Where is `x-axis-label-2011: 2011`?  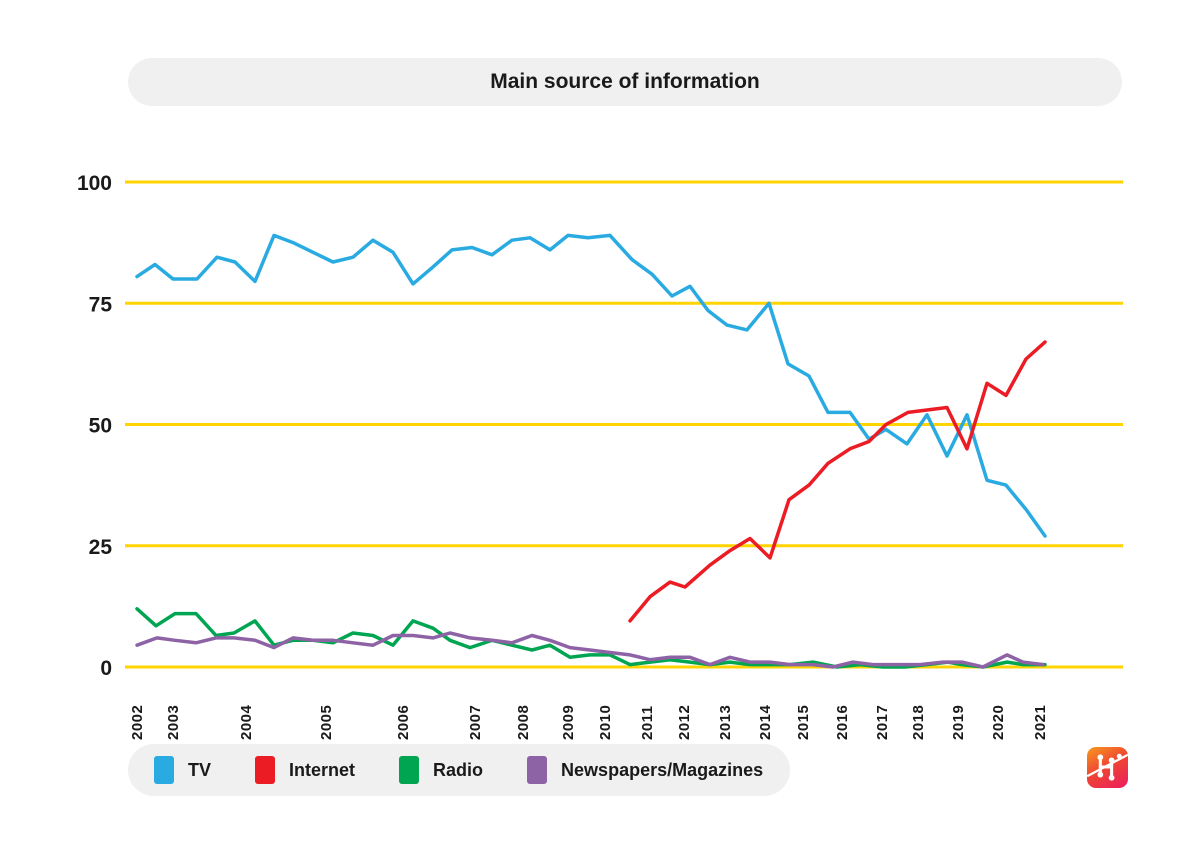
x-axis-label-2011: 2011 is located at coordinates (647, 722).